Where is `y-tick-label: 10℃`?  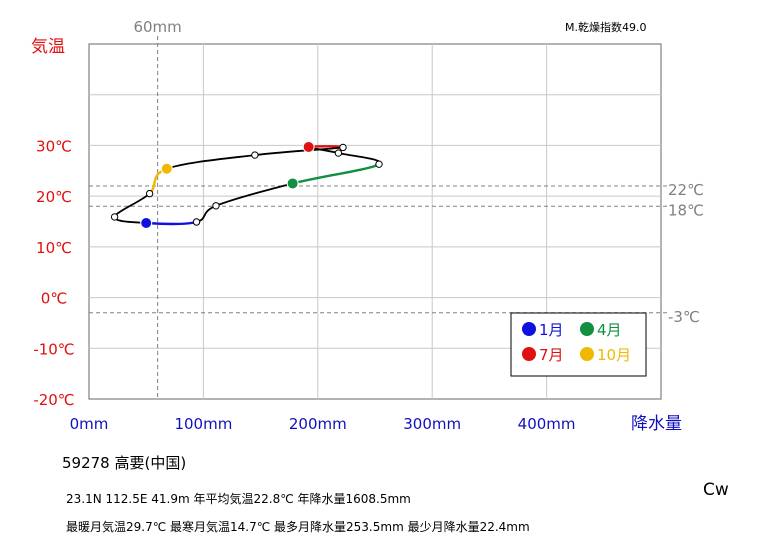
y-tick-label: 10℃ is located at coordinates (54, 248).